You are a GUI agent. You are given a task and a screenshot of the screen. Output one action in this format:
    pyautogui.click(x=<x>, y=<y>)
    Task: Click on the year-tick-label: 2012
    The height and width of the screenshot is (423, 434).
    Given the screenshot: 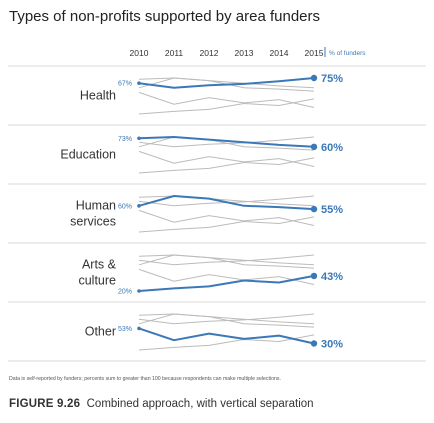 What is the action you would take?
    pyautogui.click(x=209, y=53)
    